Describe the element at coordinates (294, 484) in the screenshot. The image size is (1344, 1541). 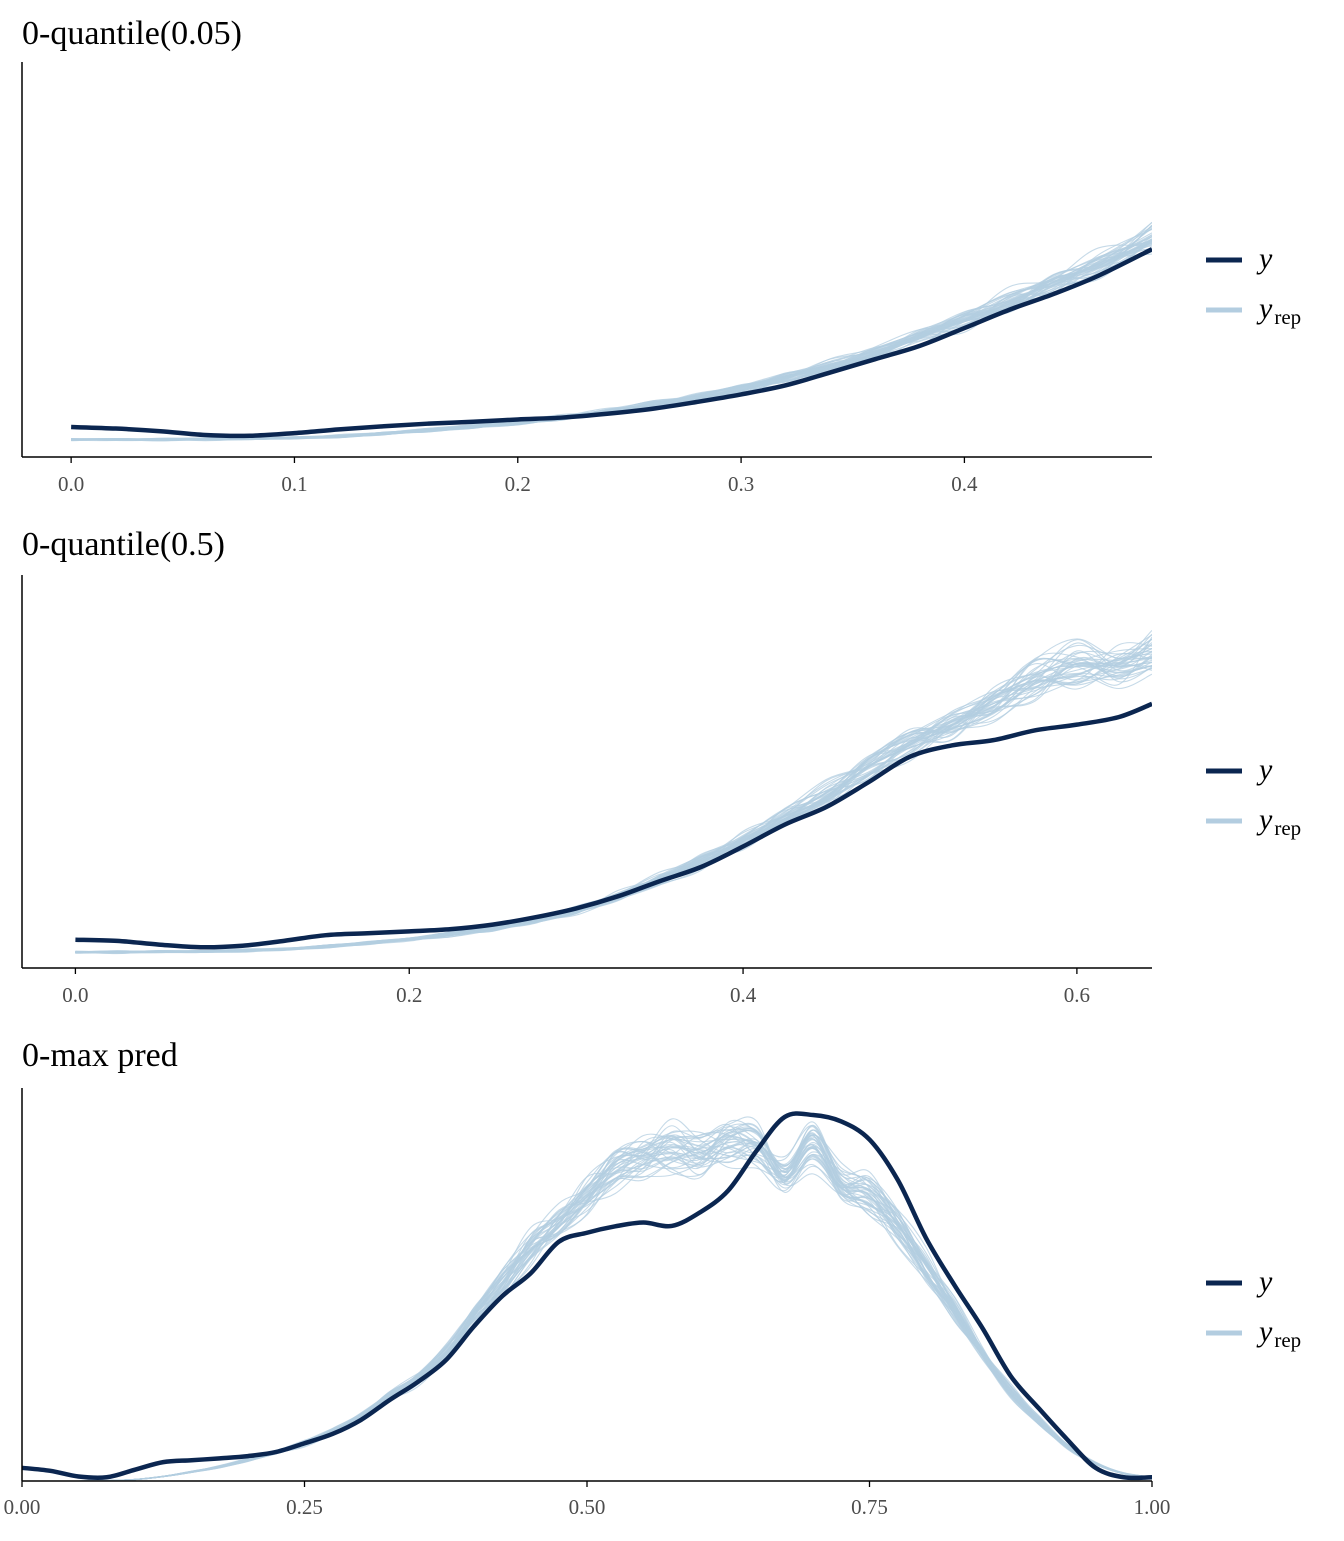
I see `x-tick-label: 0.1` at that location.